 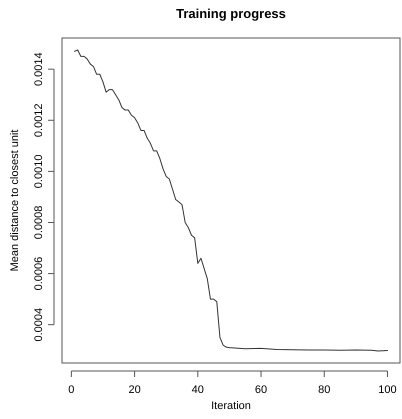 What do you see at coordinates (324, 390) in the screenshot?
I see `x-tick-label: 80` at bounding box center [324, 390].